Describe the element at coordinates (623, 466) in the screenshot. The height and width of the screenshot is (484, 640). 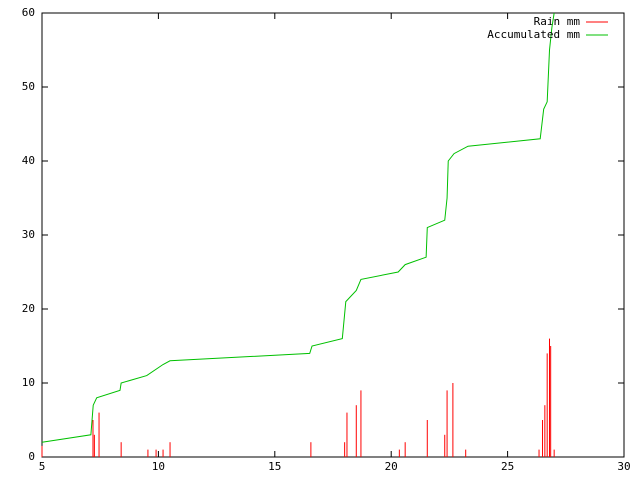
I see `x-tick-label: 30` at that location.